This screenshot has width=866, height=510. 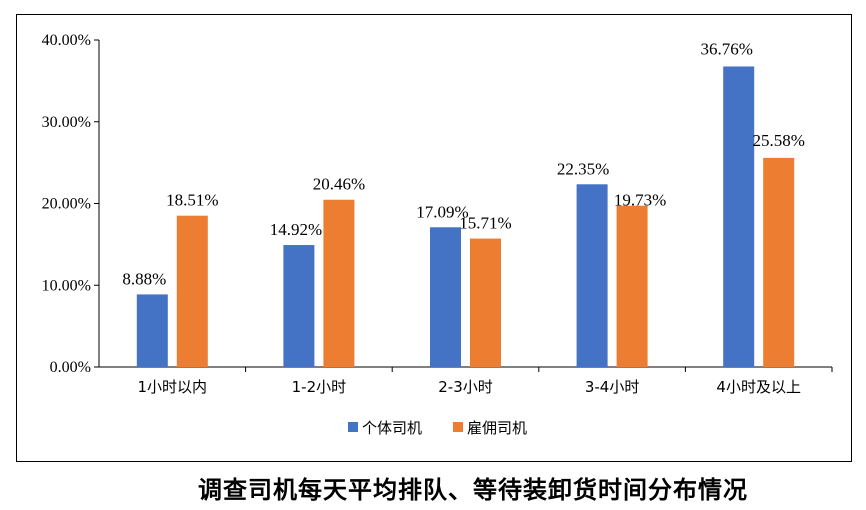 I want to click on y-tick-label: 30.00%, so click(x=66, y=122).